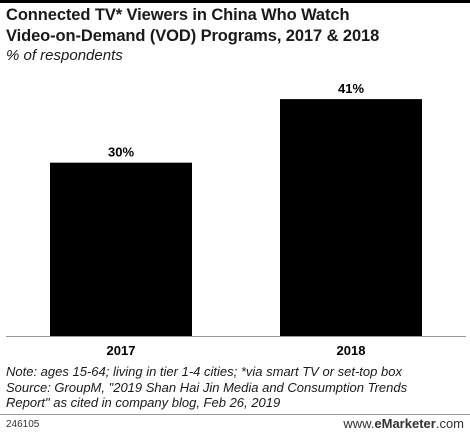 This screenshot has height=436, width=470. What do you see at coordinates (235, 414) in the screenshot?
I see `footer-rule` at bounding box center [235, 414].